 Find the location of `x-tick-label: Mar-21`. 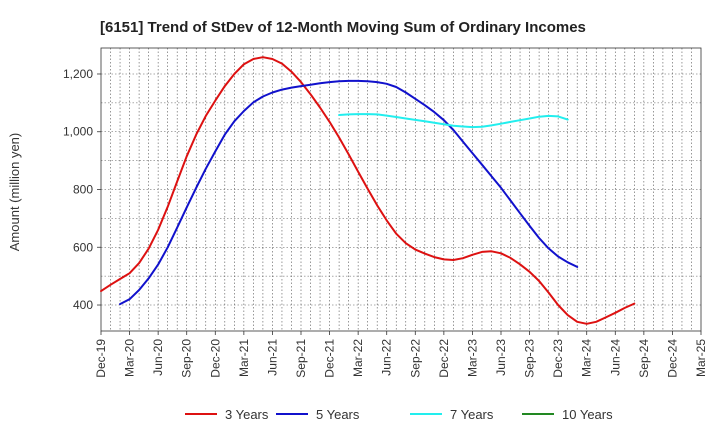

x-tick-label: Mar-21 is located at coordinates (244, 358).